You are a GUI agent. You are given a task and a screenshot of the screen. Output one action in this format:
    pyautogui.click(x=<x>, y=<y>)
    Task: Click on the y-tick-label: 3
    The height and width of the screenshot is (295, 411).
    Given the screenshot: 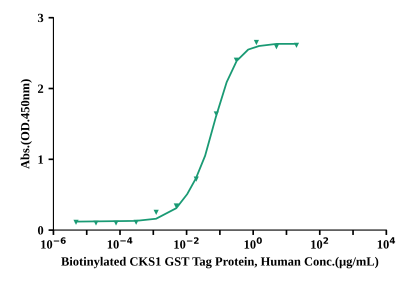 What is the action you would take?
    pyautogui.click(x=41, y=18)
    